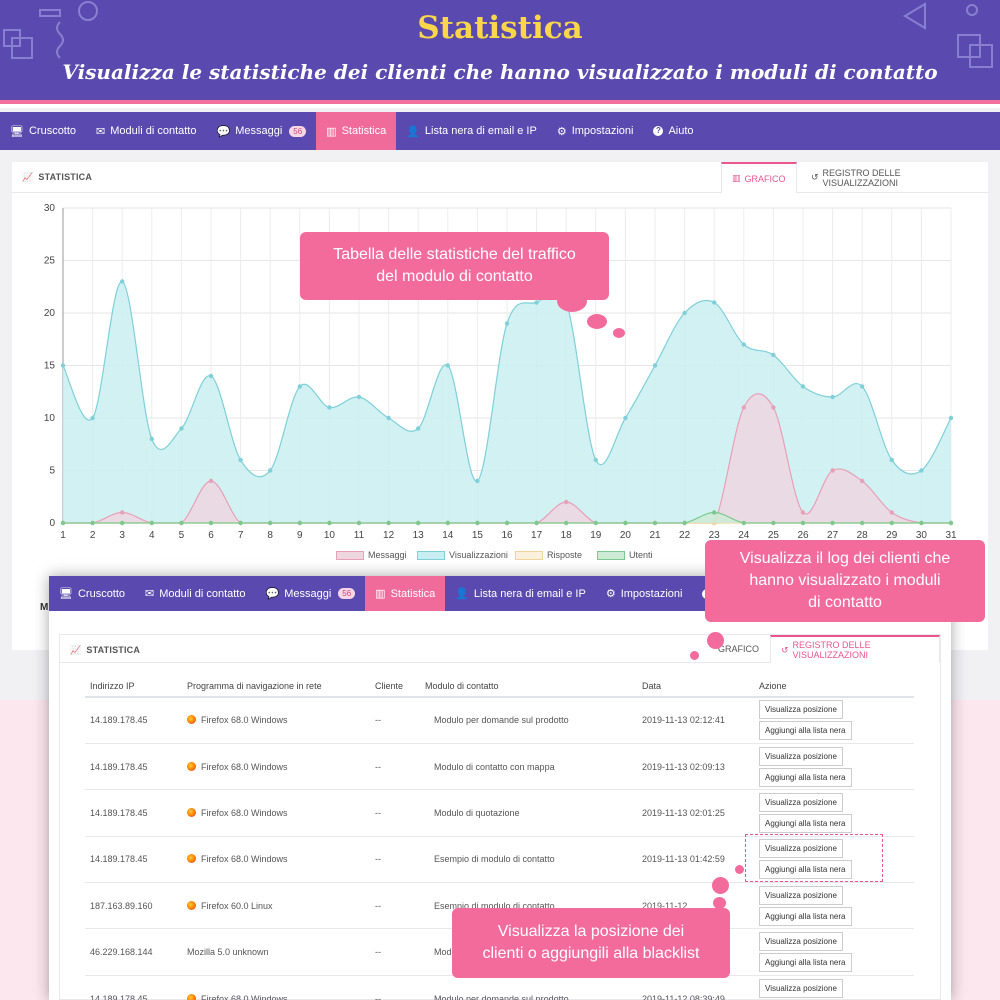 The width and height of the screenshot is (1000, 1000). I want to click on legend-label: Utenti, so click(641, 555).